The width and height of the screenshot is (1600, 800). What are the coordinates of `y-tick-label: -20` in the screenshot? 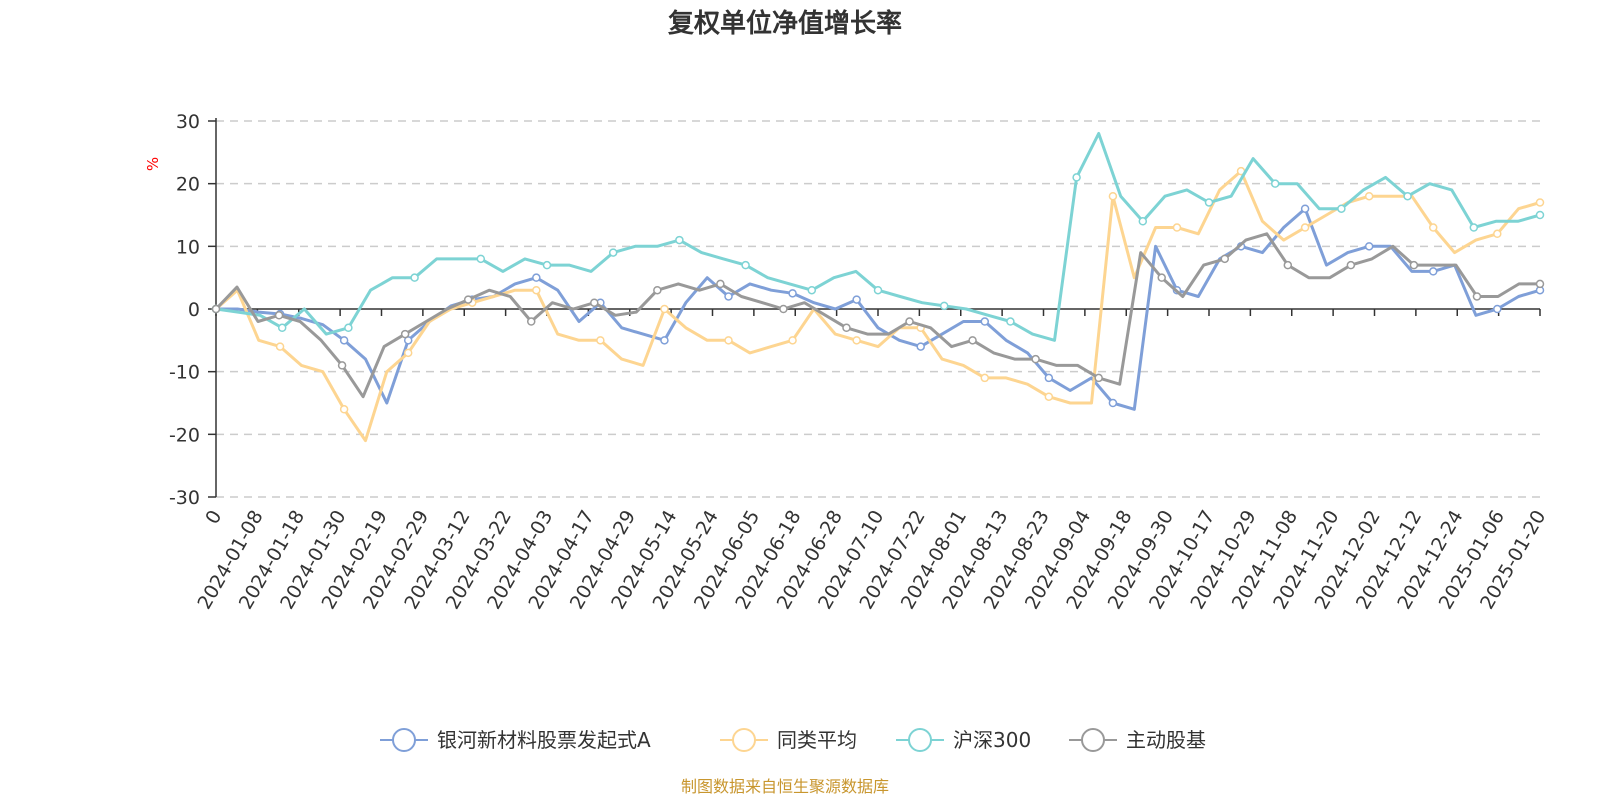 It's located at (184, 435).